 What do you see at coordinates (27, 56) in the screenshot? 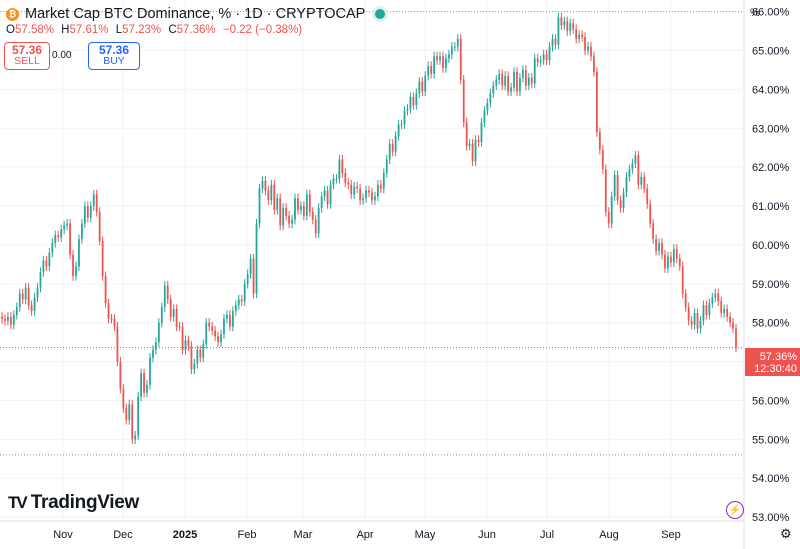
I see `sell-button: 57.36 SELL` at bounding box center [27, 56].